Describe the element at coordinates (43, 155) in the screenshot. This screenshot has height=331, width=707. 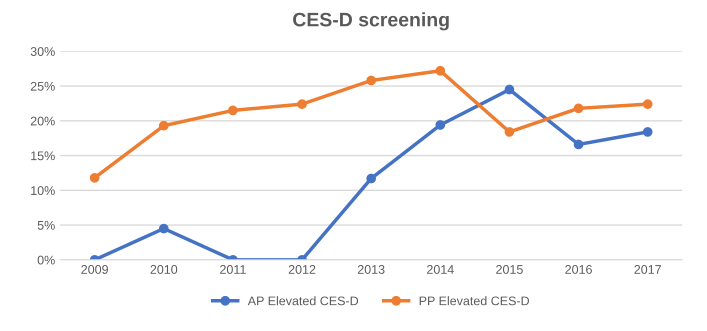
I see `y-tick-label: 15%` at that location.